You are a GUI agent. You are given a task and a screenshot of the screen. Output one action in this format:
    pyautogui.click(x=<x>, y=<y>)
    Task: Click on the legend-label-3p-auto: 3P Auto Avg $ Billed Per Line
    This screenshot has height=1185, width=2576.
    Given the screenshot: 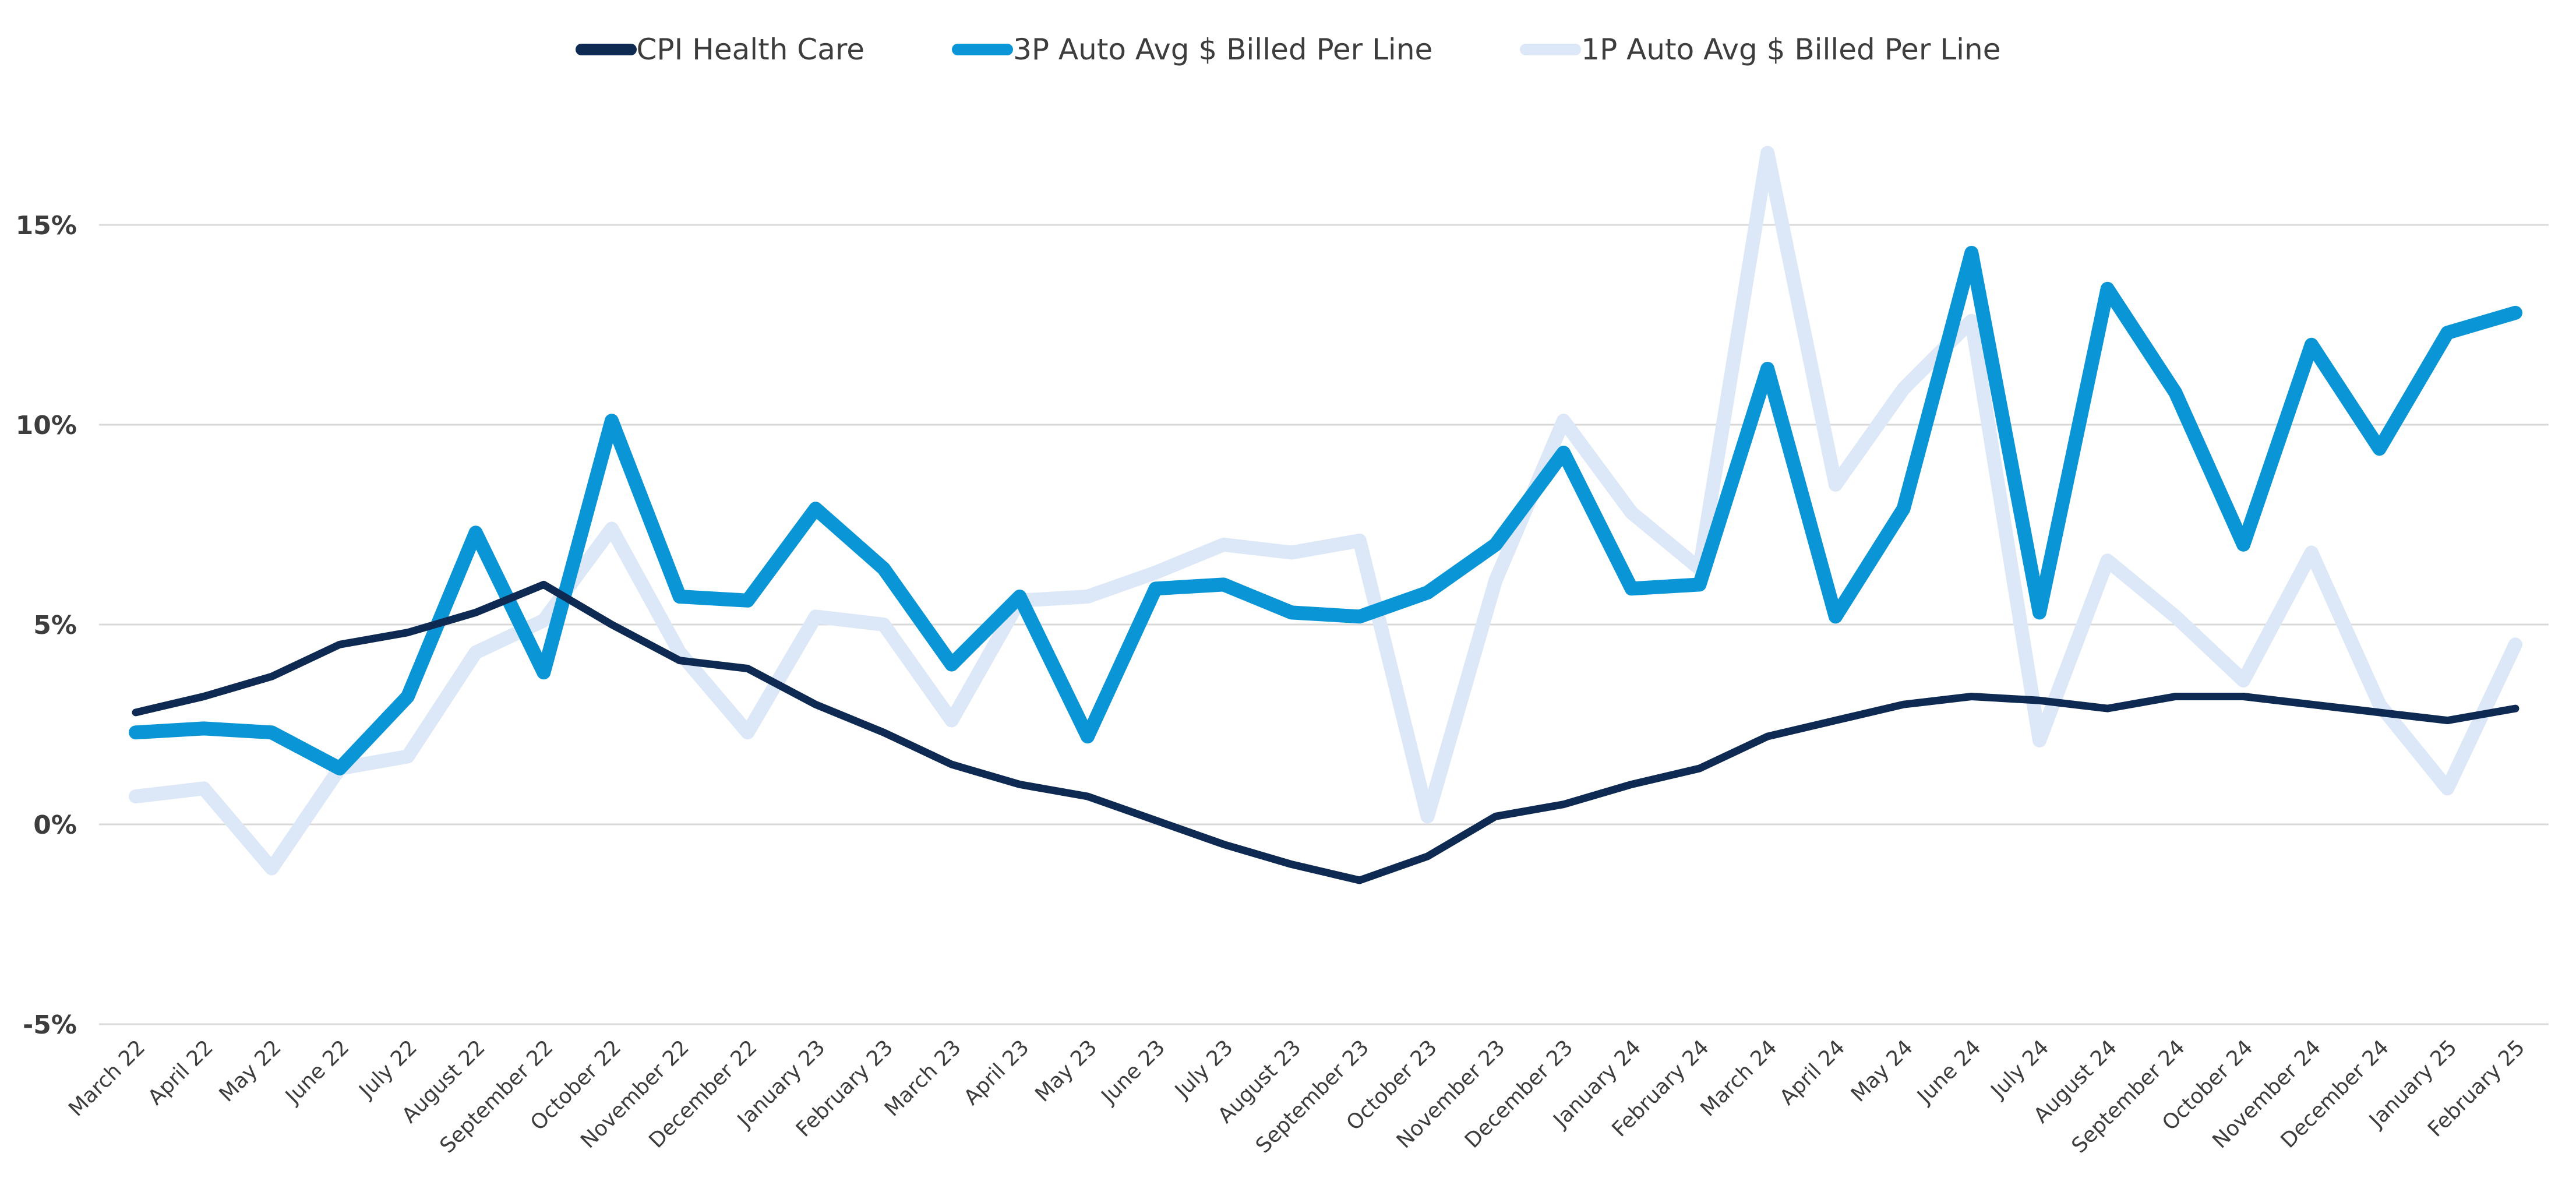 What is the action you would take?
    pyautogui.click(x=1223, y=49)
    